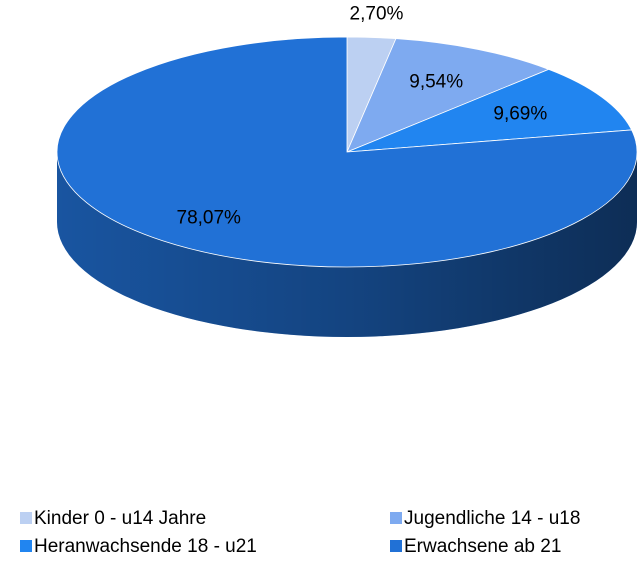 The height and width of the screenshot is (563, 643). Describe the element at coordinates (492, 518) in the screenshot. I see `legend-label: Jugendliche 14 - u18` at that location.